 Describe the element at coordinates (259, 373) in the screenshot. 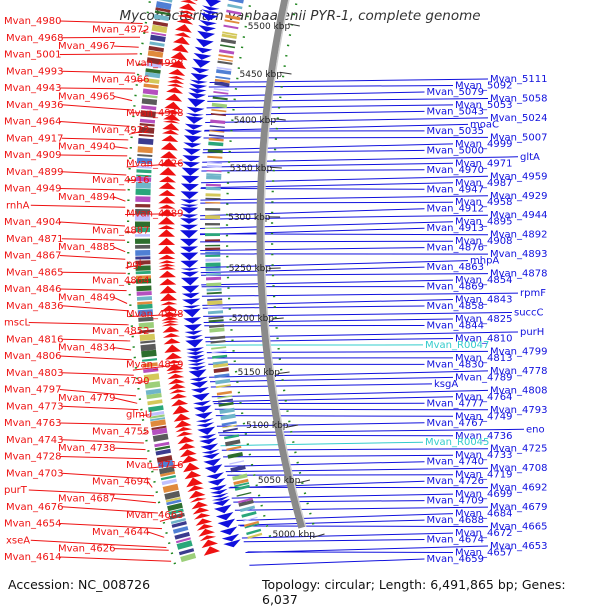

I see `scale-label: 5150 kbp` at that location.